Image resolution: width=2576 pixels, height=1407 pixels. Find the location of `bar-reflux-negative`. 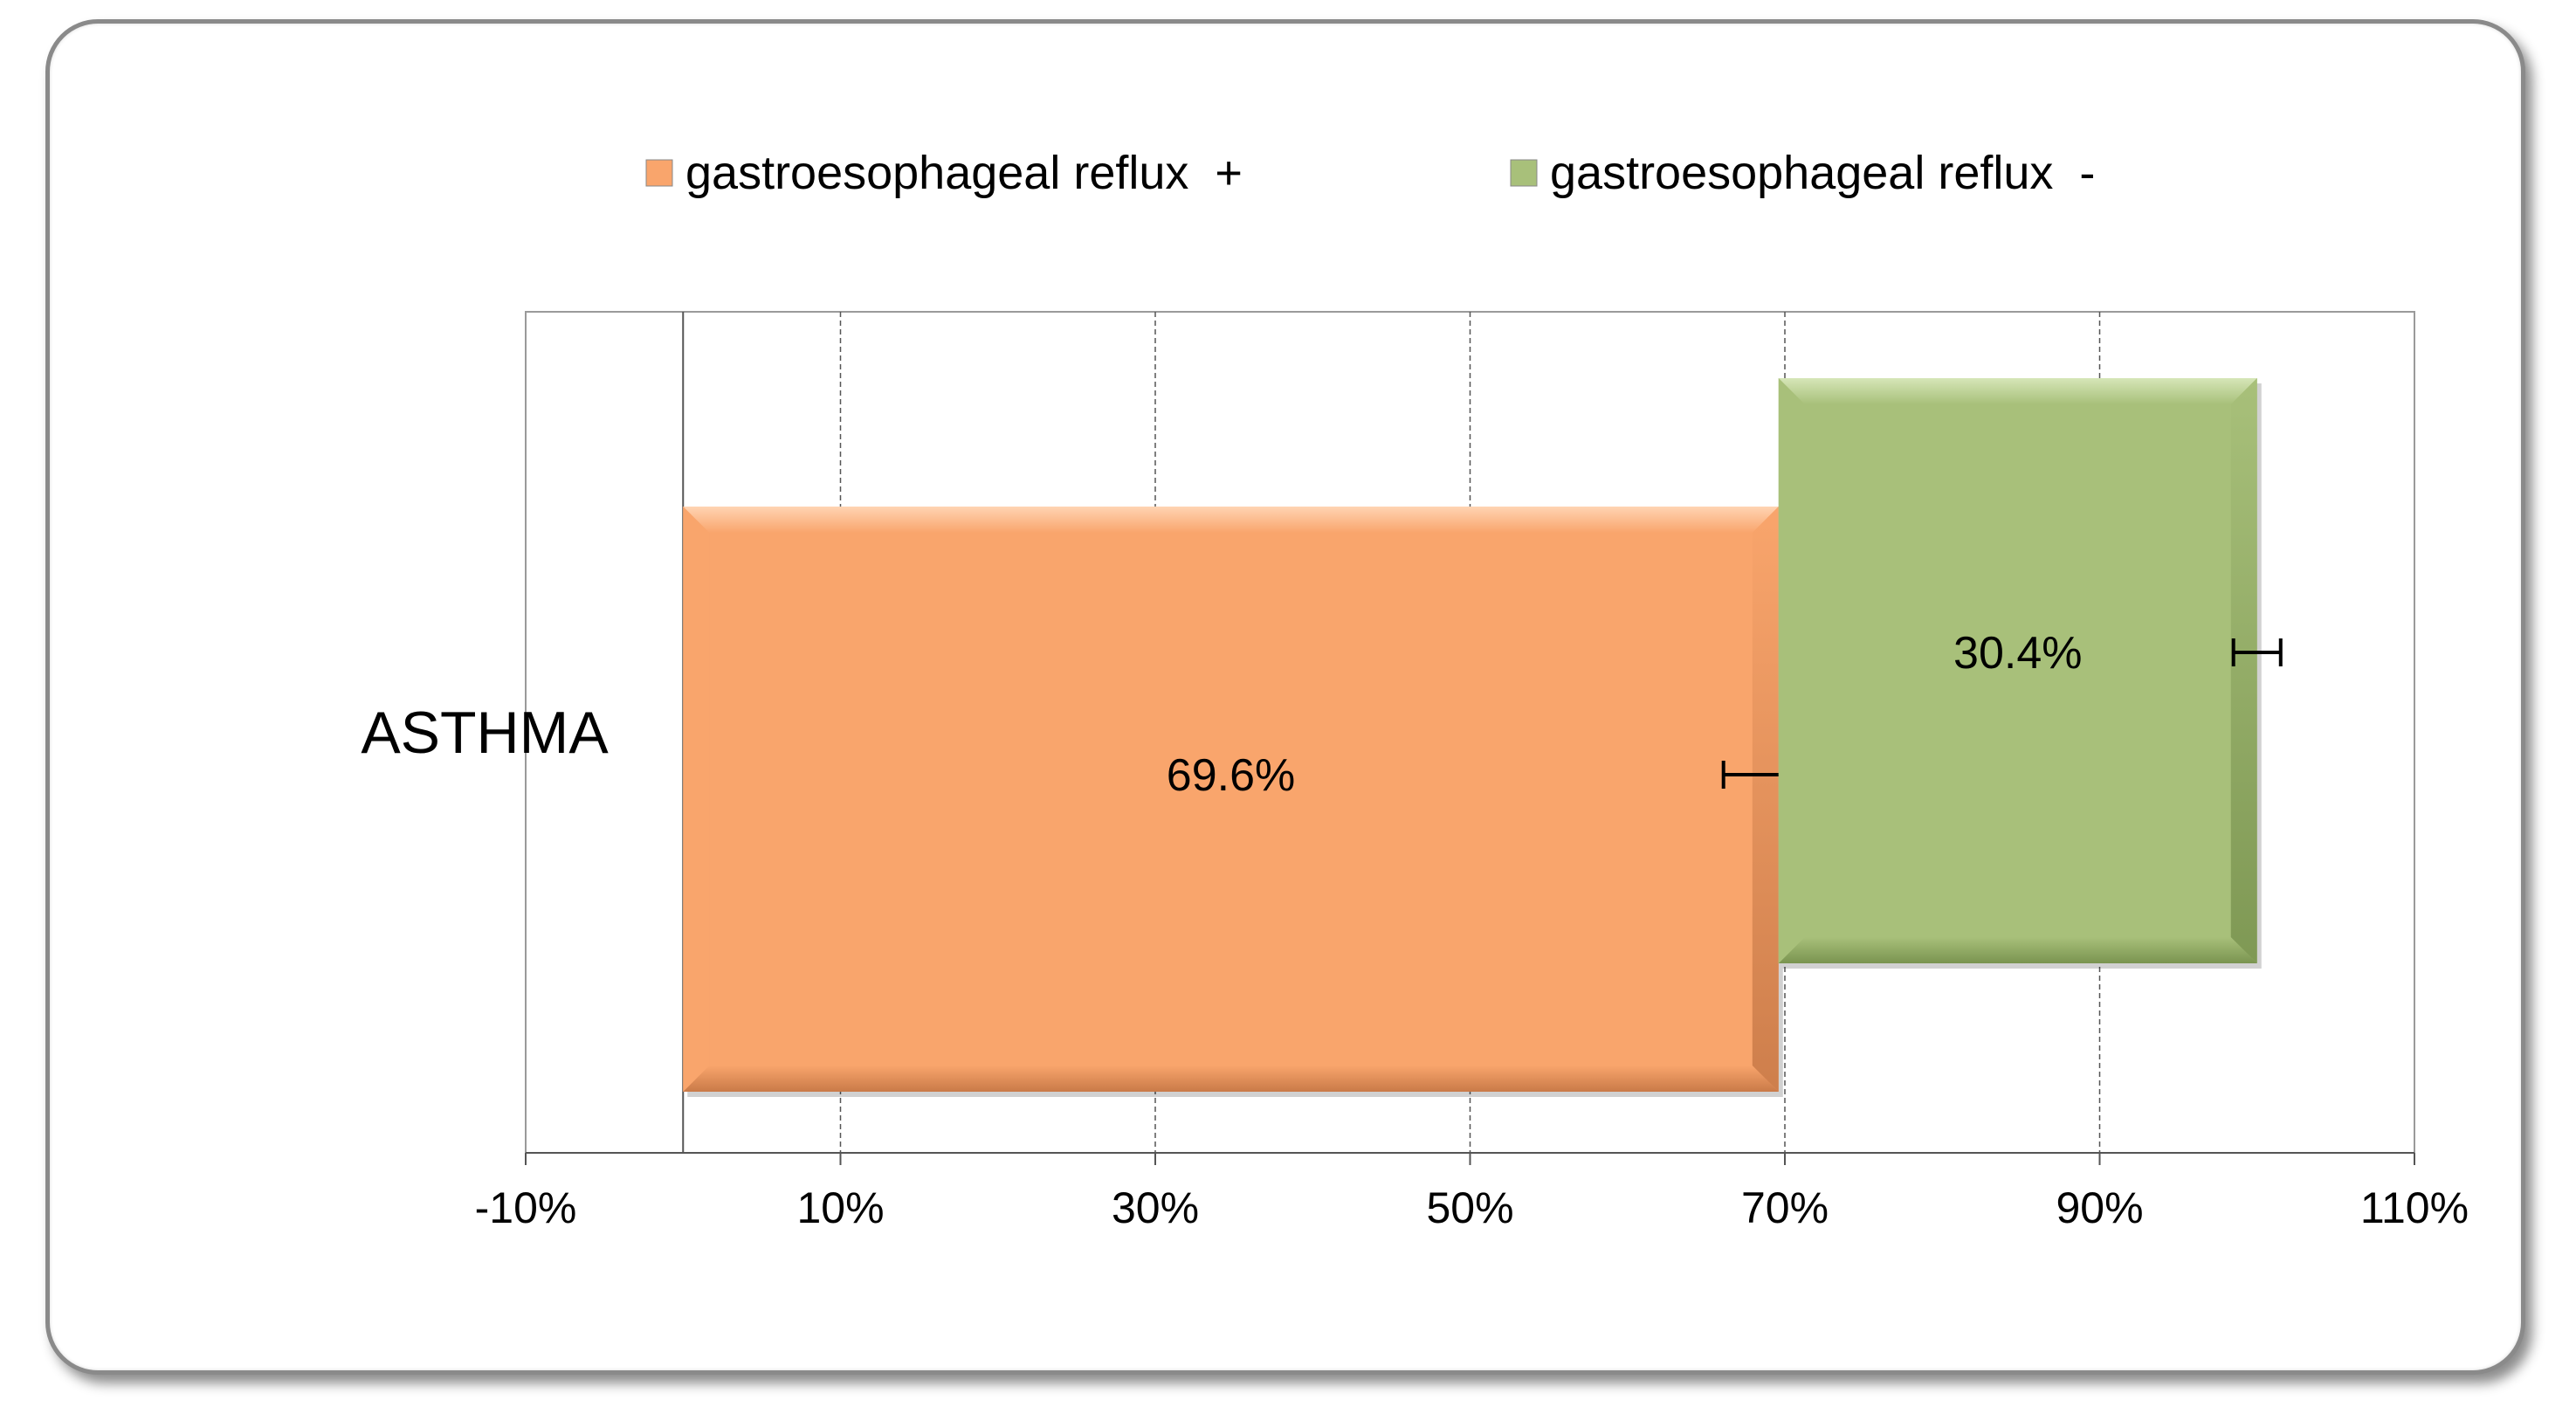

bar-reflux-negative is located at coordinates (2020, 673).